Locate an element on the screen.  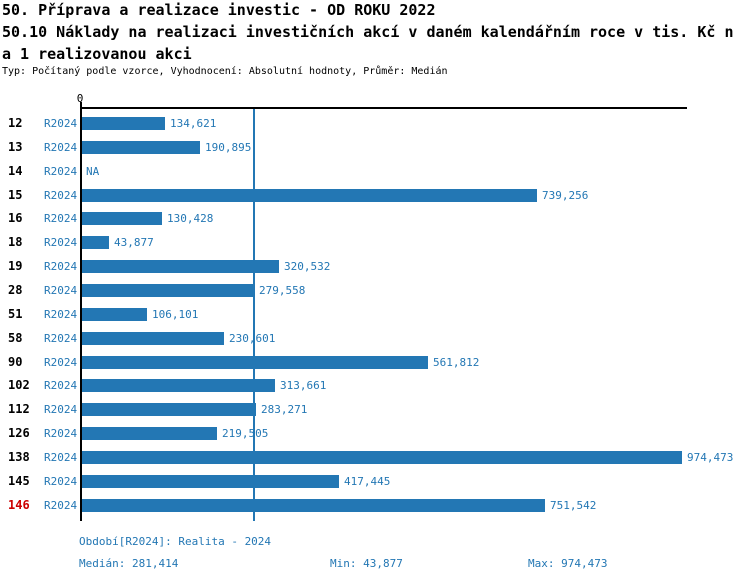
x-axis-line is located at coordinates (383, 108).